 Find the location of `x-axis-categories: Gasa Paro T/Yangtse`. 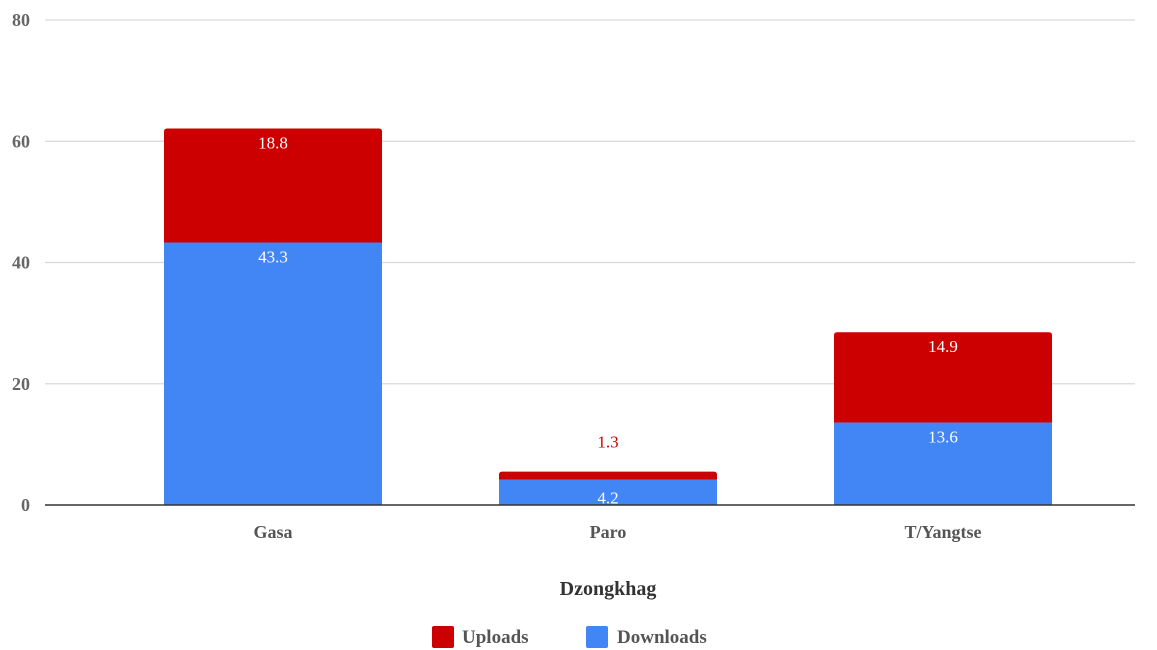

x-axis-categories: Gasa Paro T/Yangtse is located at coordinates (617, 532).